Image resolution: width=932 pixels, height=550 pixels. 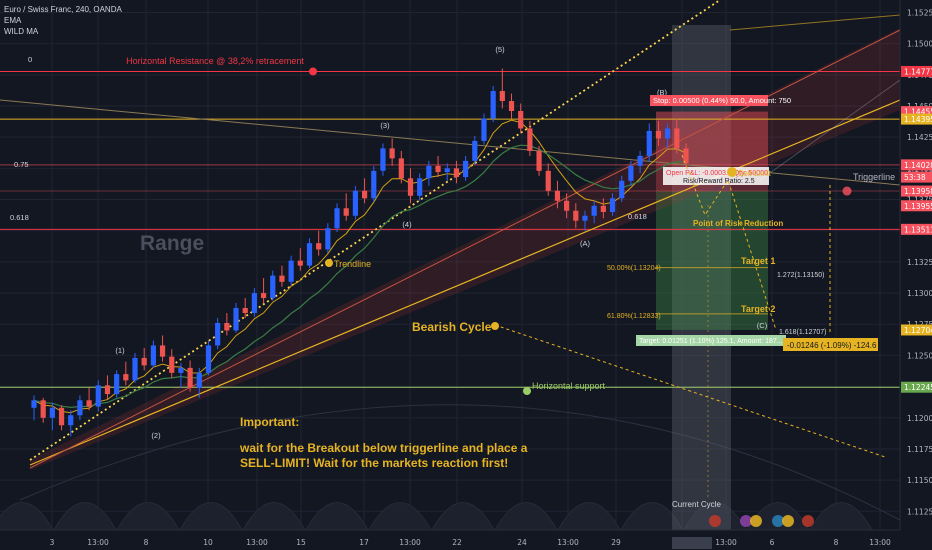 What do you see at coordinates (21, 31) in the screenshot?
I see `indicator-wild-ma: WILD MA` at bounding box center [21, 31].